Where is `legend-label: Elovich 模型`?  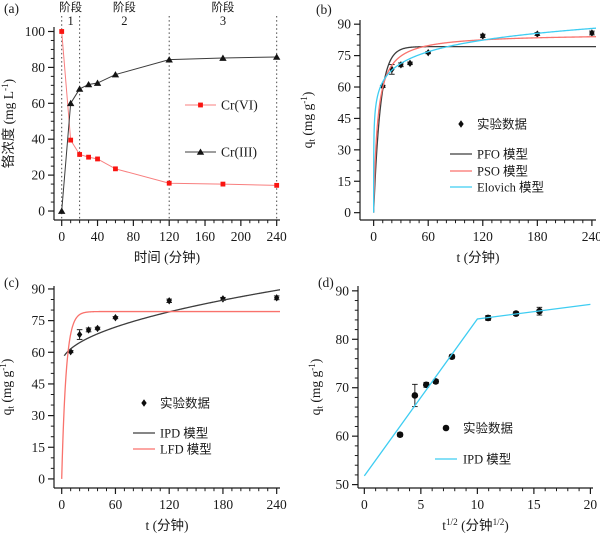
legend-label: Elovich 模型 is located at coordinates (510, 187).